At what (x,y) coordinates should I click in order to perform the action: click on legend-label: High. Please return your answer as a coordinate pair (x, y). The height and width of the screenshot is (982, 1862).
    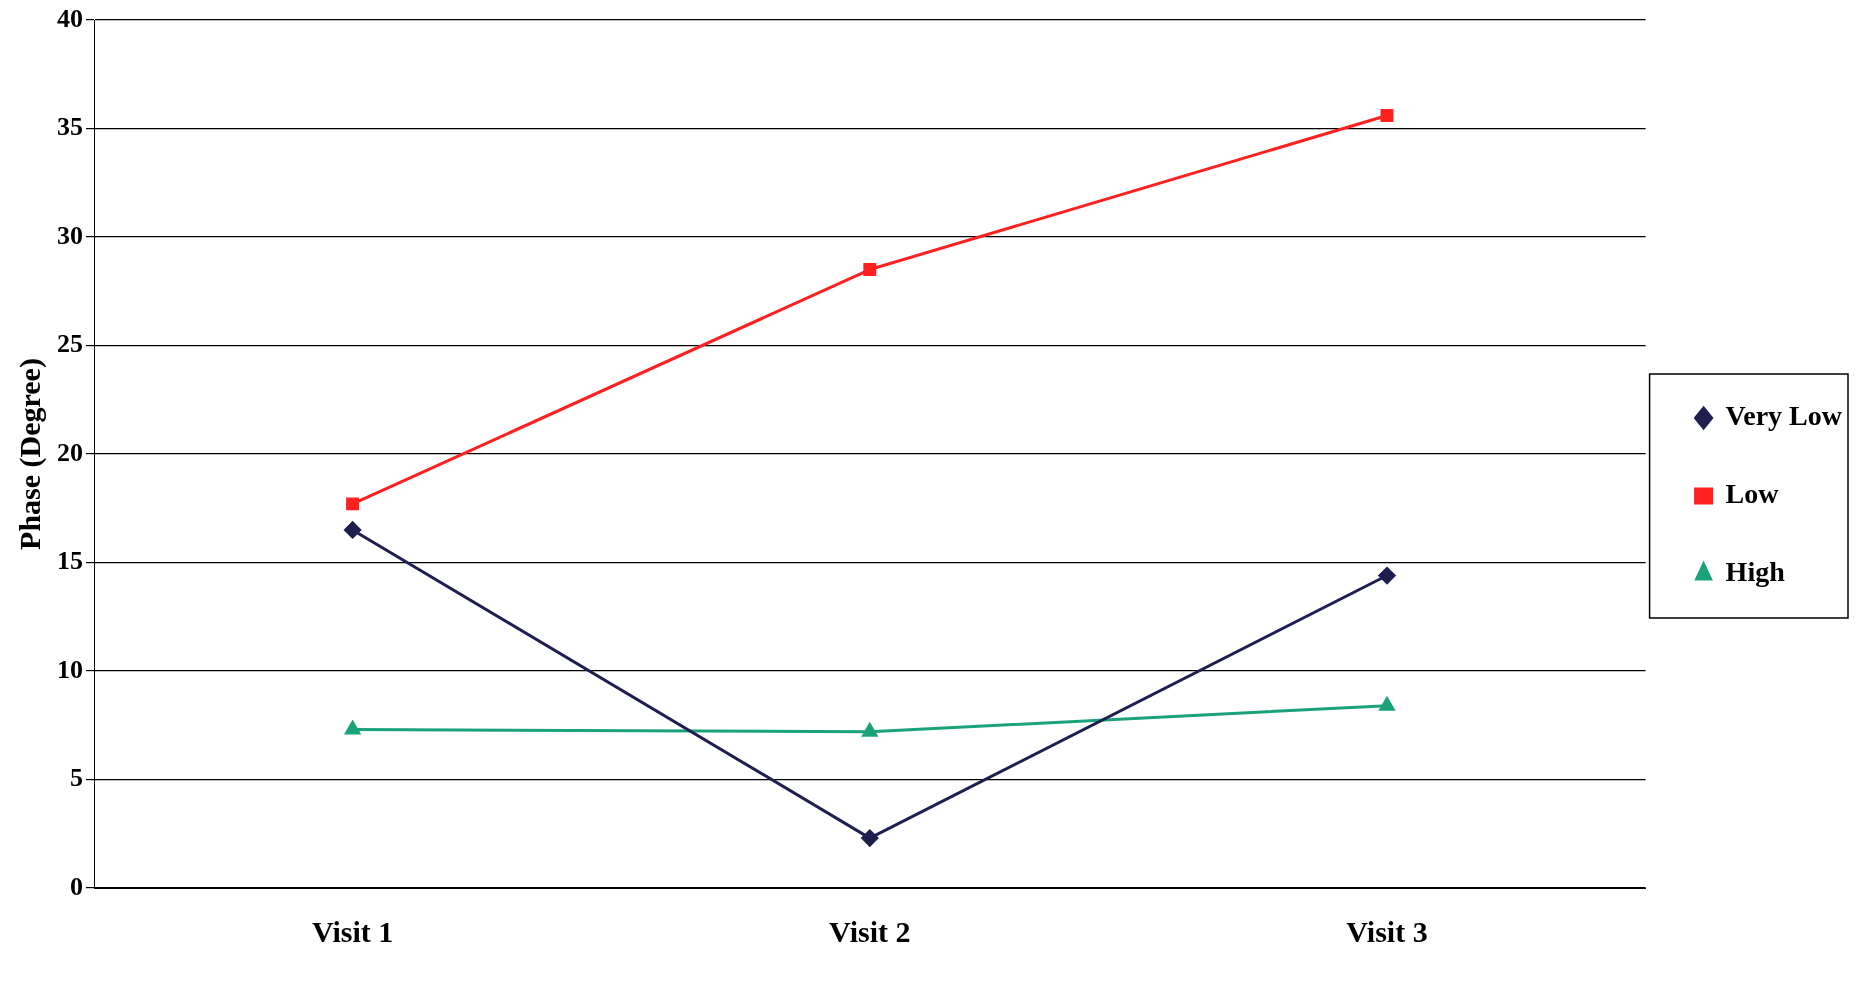
    Looking at the image, I should click on (1755, 572).